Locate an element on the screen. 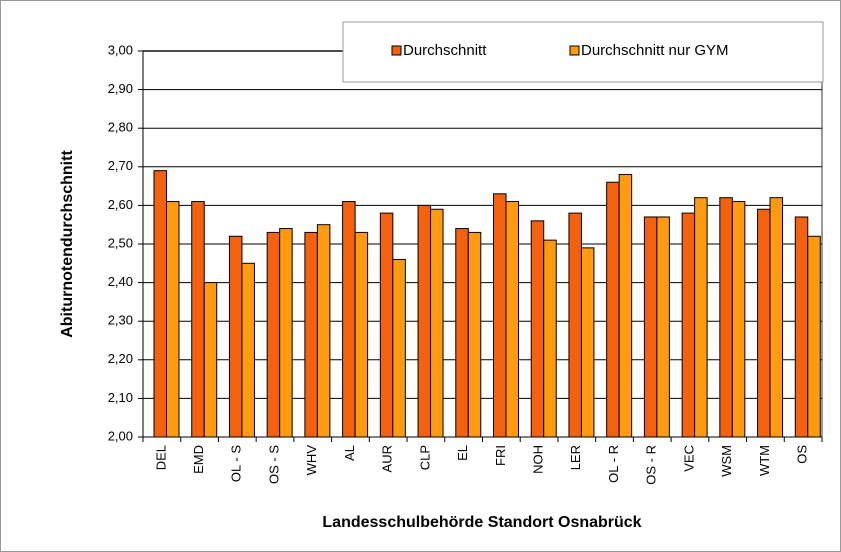 This screenshot has width=841, height=552. x-axis-title: Landesschulbehörde Standort Osnabrück is located at coordinates (481, 522).